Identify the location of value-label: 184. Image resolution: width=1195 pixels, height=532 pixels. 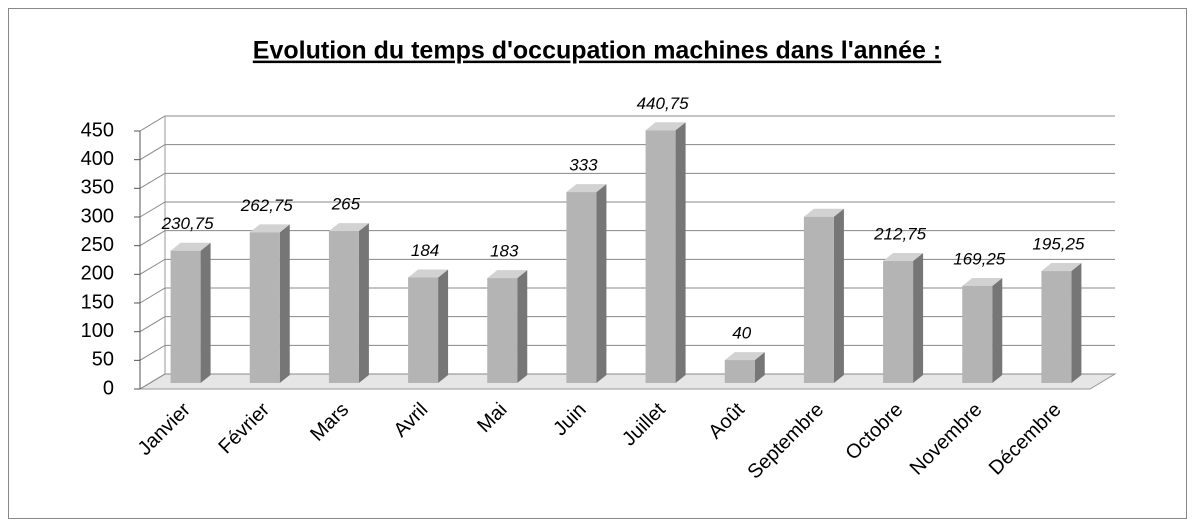
(425, 250).